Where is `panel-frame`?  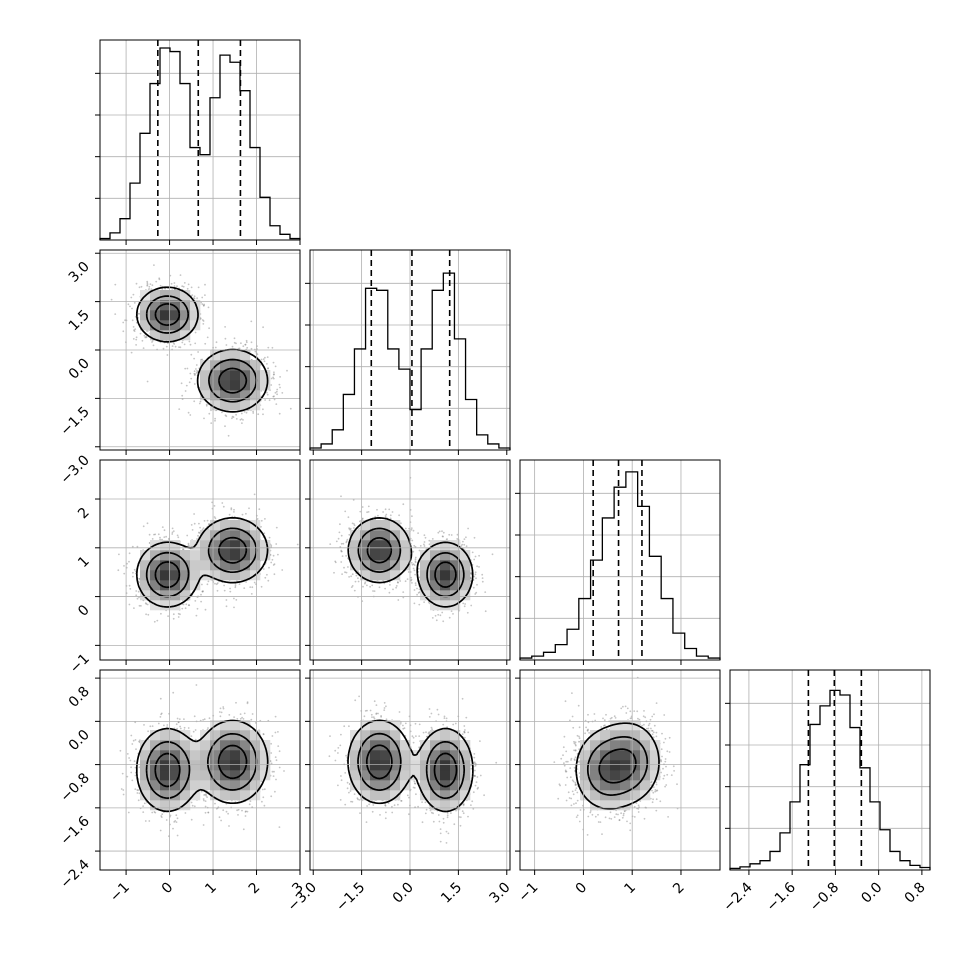 panel-frame is located at coordinates (200, 140).